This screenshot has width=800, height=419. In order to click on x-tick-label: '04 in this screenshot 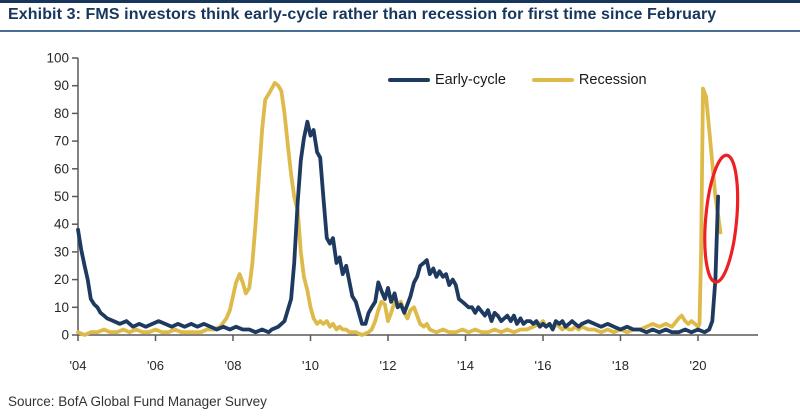, I will do `click(78, 365)`.